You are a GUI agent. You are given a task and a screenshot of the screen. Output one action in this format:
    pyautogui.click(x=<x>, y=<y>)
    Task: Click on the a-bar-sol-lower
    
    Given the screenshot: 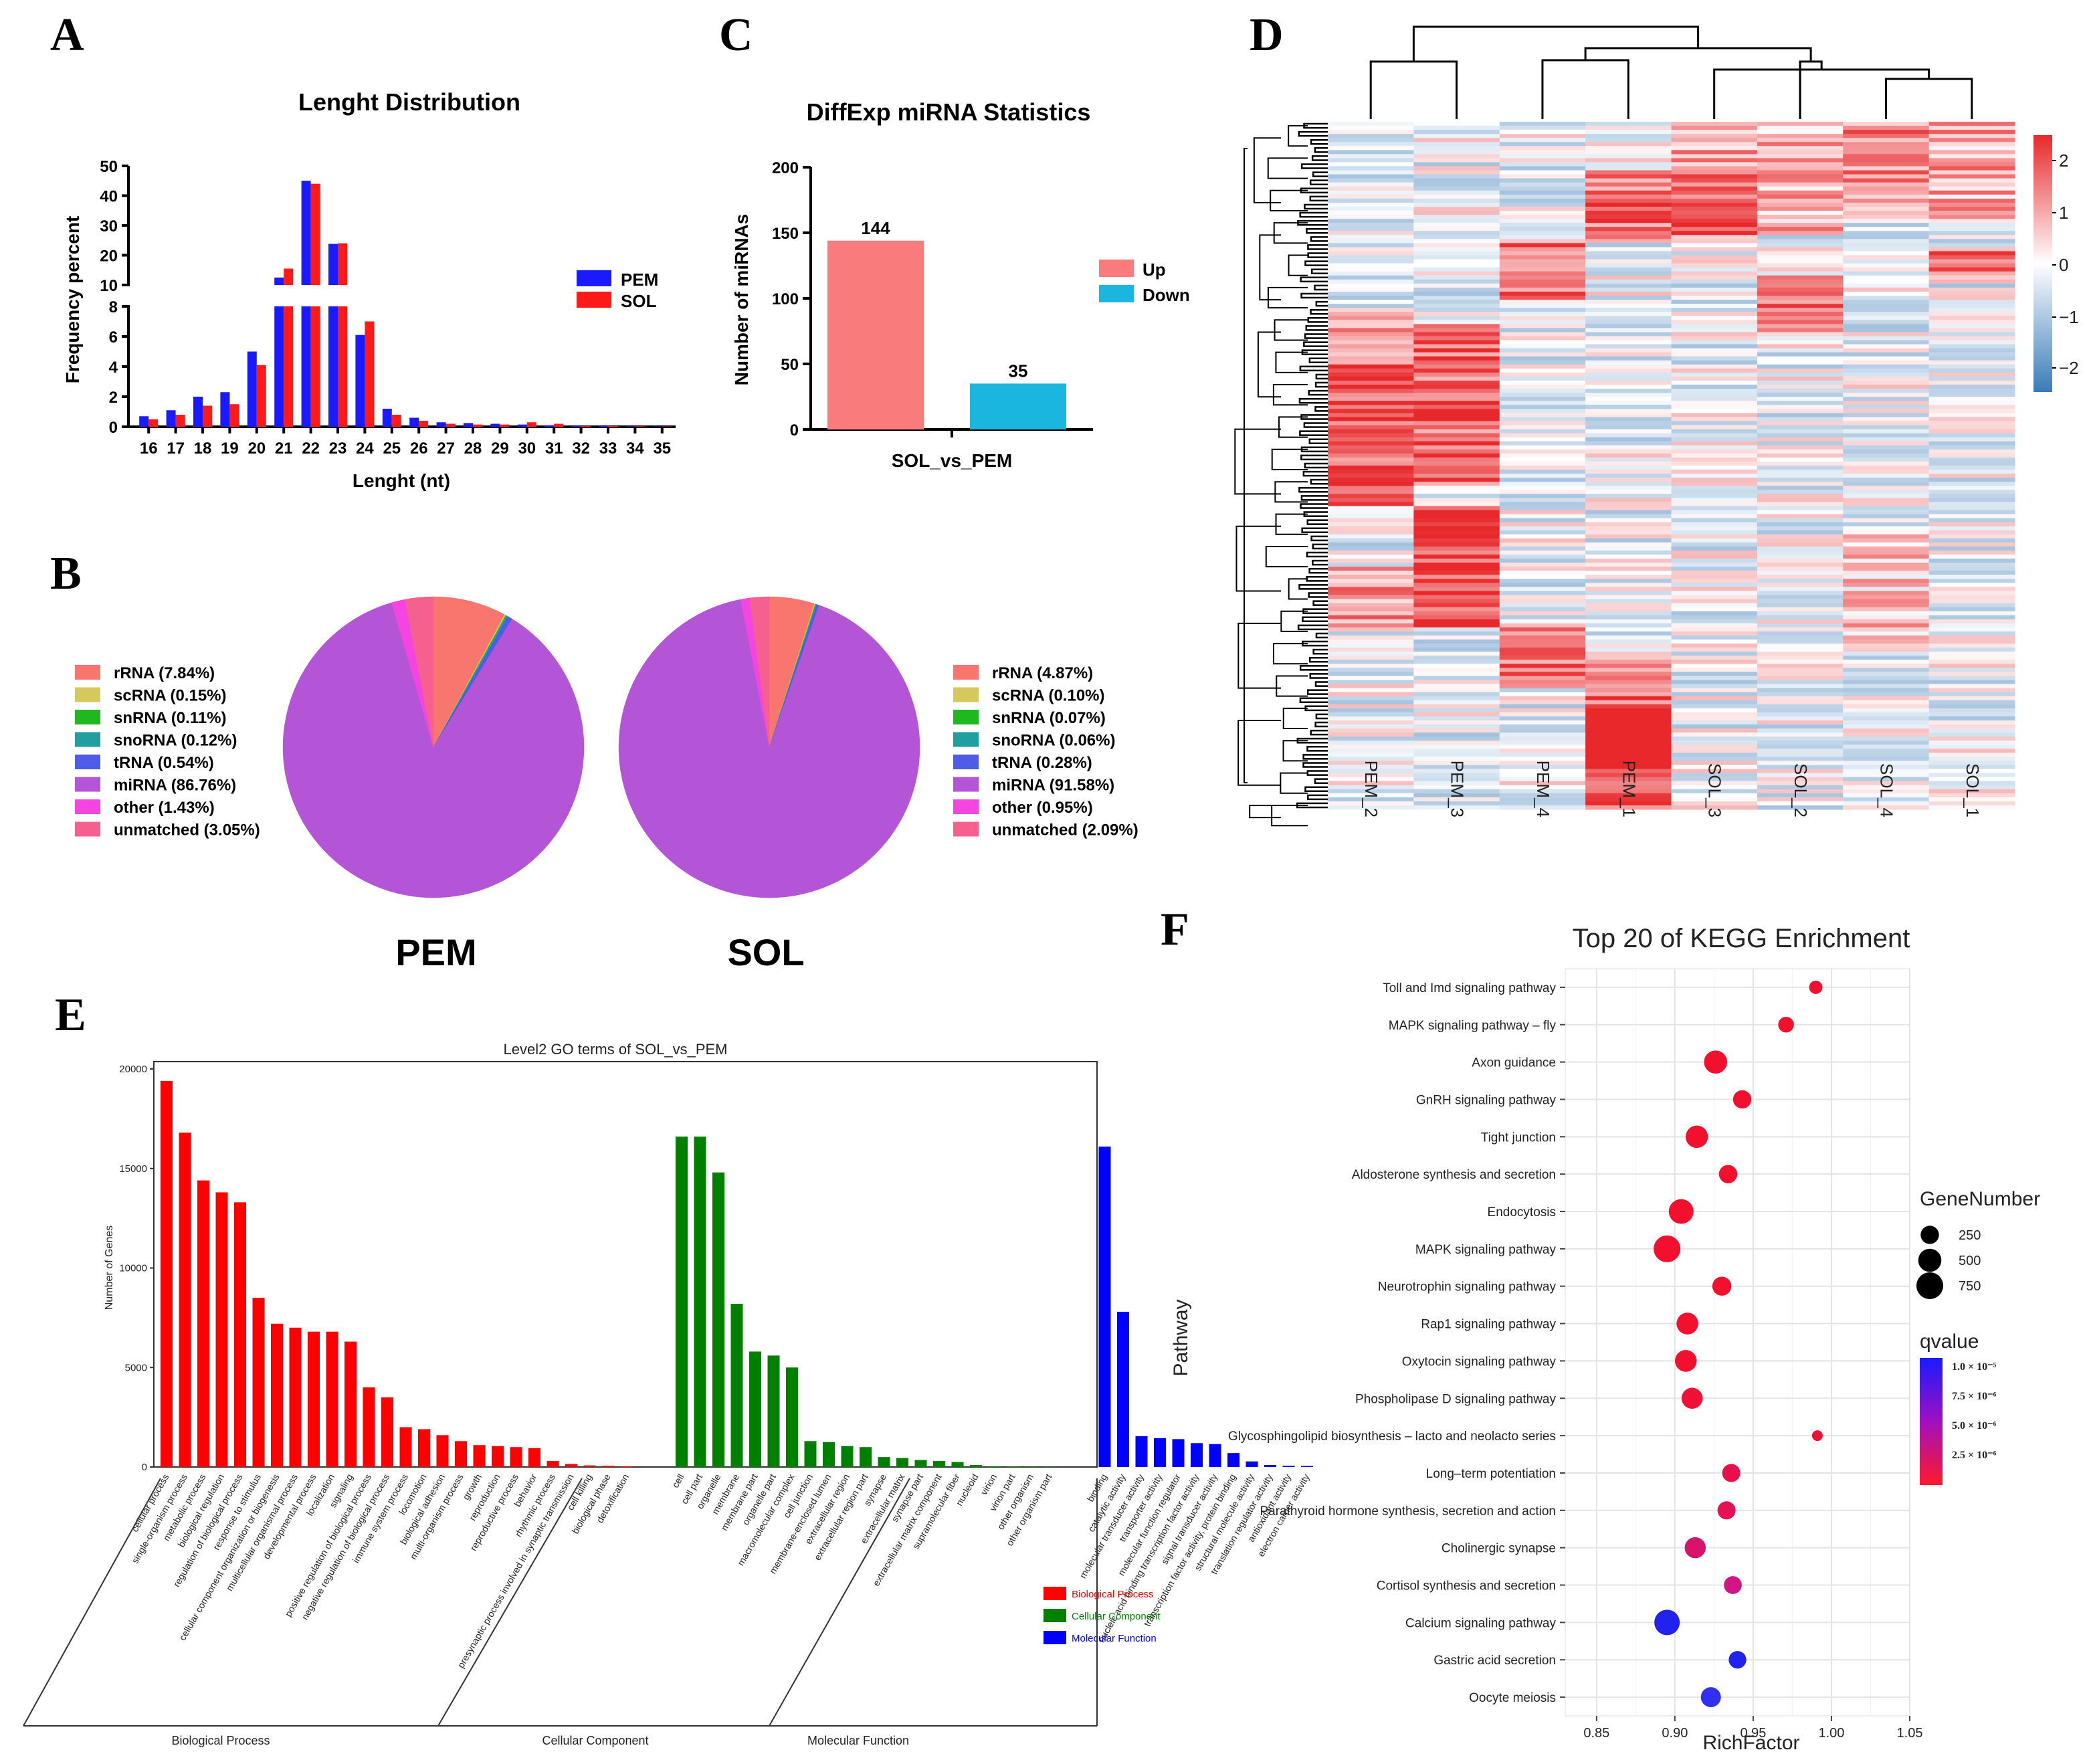 What is the action you would take?
    pyautogui.click(x=640, y=426)
    